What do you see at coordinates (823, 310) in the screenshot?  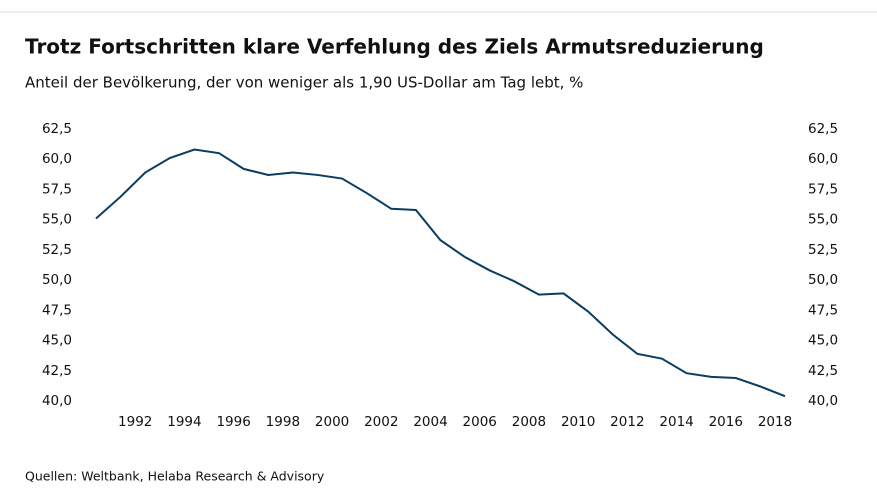 I see `y2-tick-label: 47,5` at bounding box center [823, 310].